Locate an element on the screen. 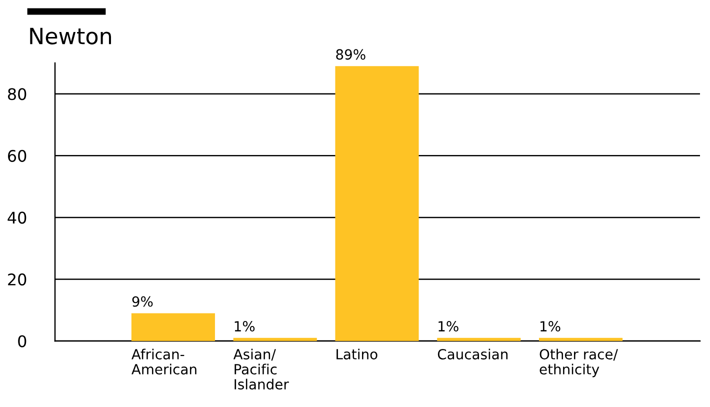  data-label: 89% is located at coordinates (351, 54).